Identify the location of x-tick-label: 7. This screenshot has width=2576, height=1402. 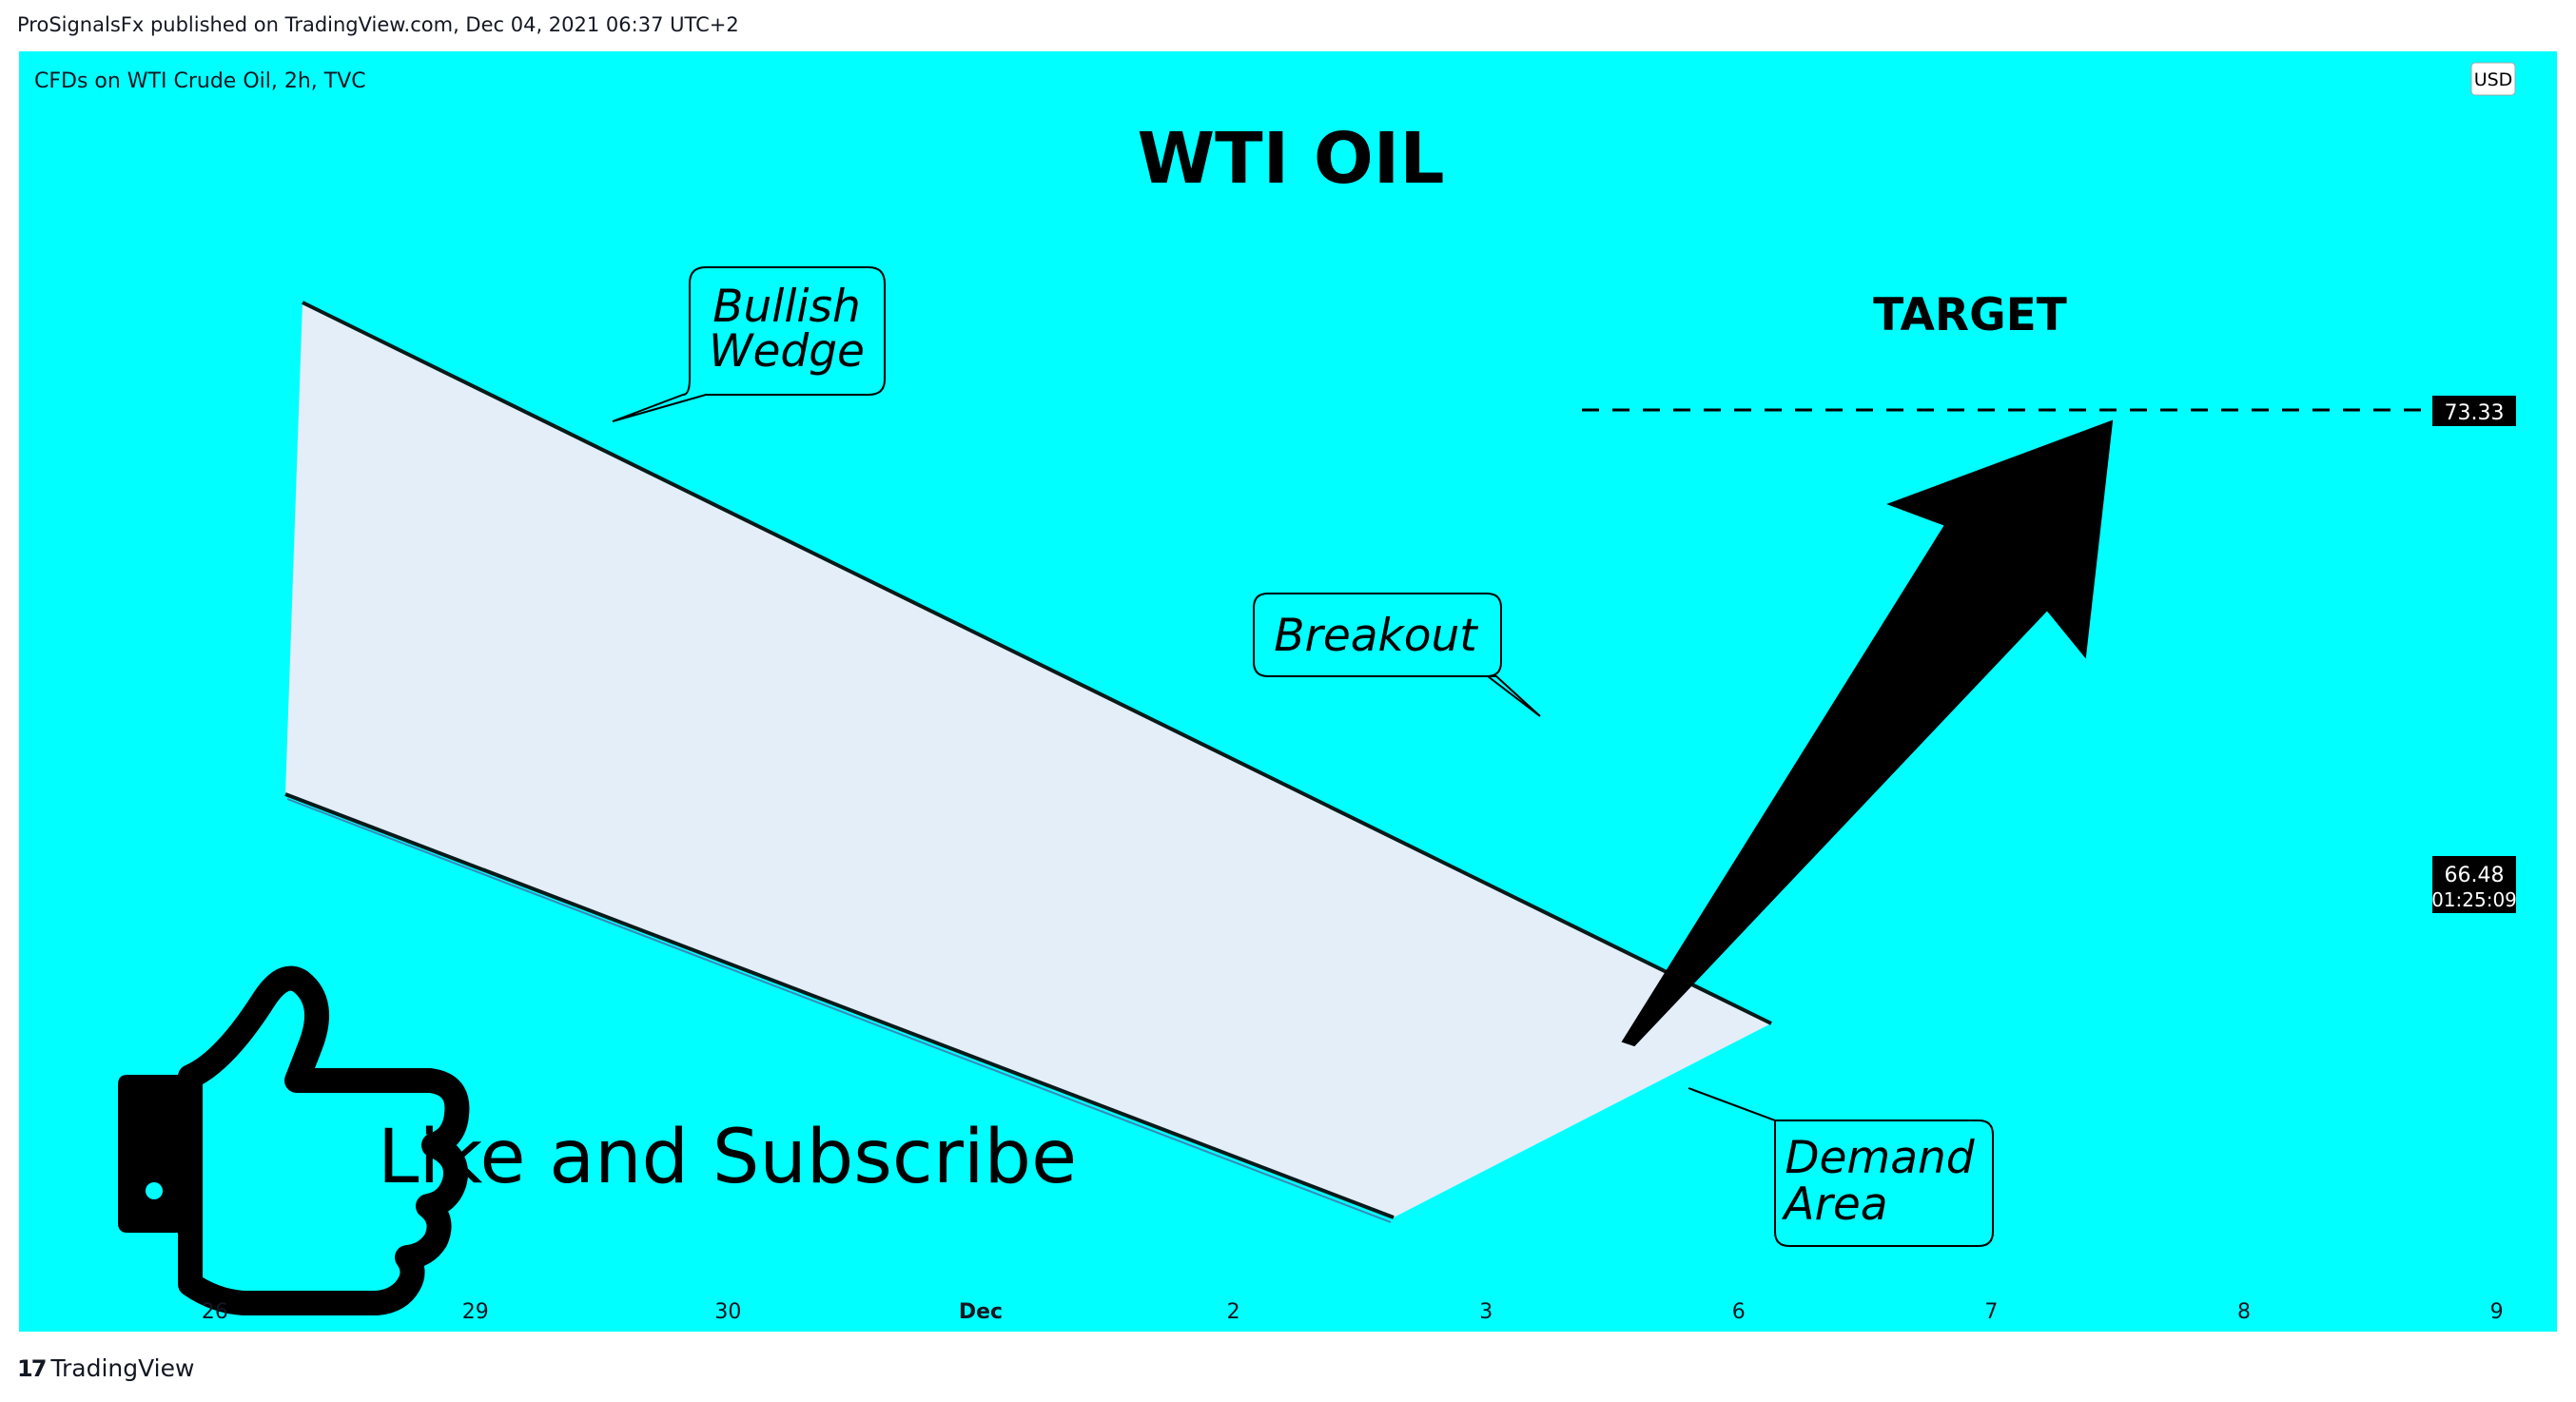
(1991, 1312).